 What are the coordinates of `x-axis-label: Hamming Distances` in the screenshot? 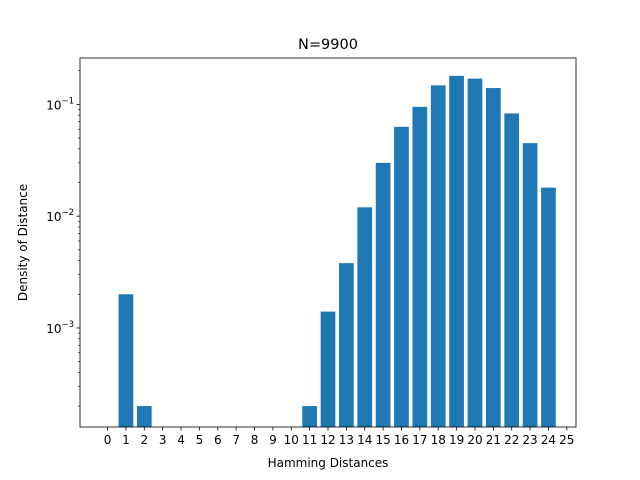 It's located at (328, 463).